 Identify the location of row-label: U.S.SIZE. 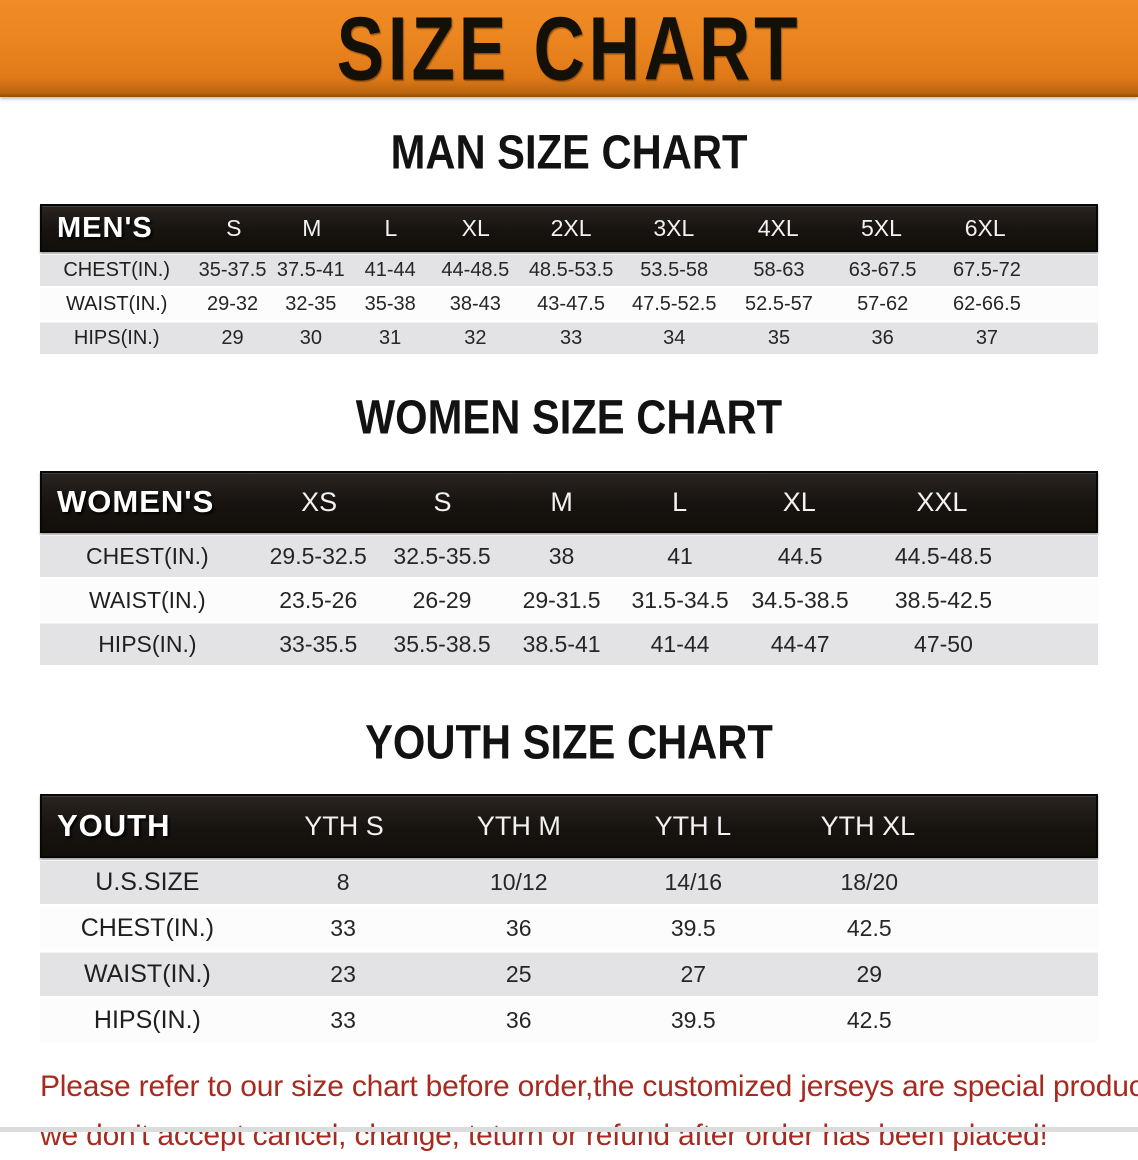
(147, 881).